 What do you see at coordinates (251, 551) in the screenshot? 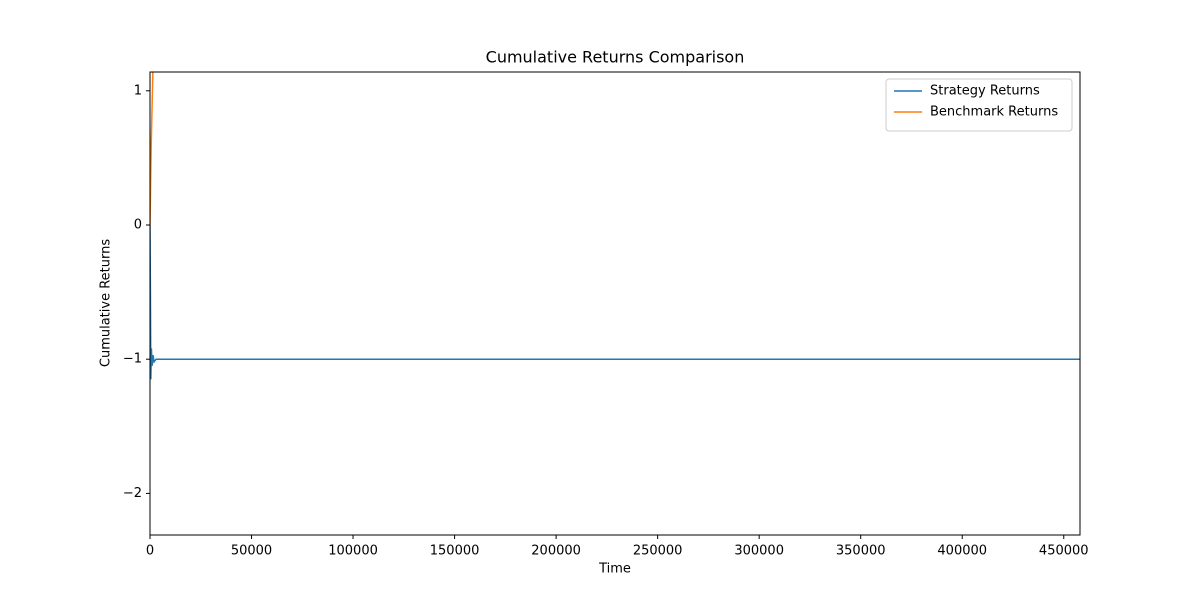
I see `x-tick-label: 50000` at bounding box center [251, 551].